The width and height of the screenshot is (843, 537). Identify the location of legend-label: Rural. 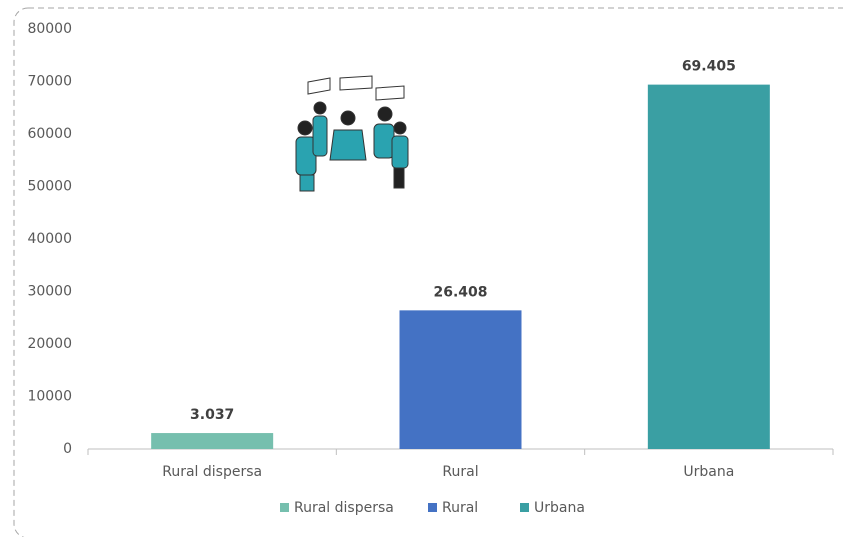
(460, 508).